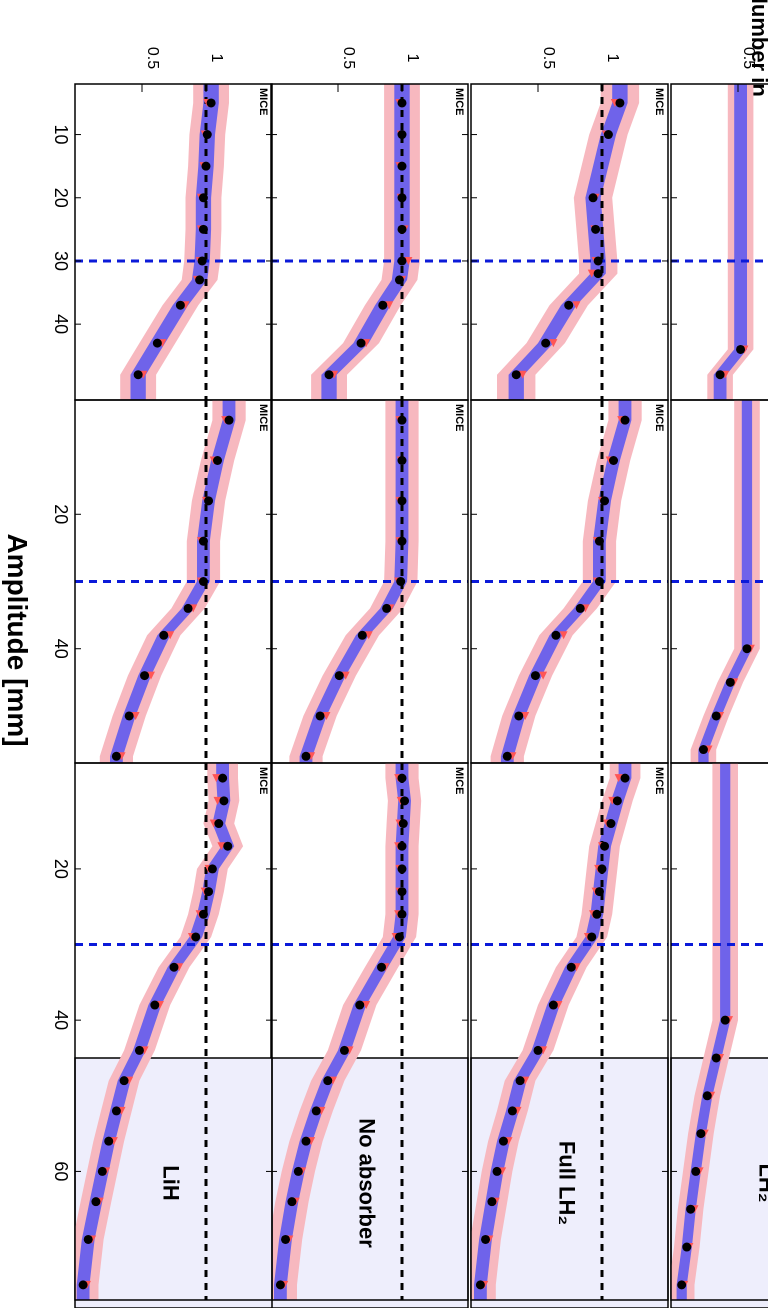 The width and height of the screenshot is (768, 1308). What do you see at coordinates (757, 48) in the screenshot?
I see `y-axis-title: Number in` at bounding box center [757, 48].